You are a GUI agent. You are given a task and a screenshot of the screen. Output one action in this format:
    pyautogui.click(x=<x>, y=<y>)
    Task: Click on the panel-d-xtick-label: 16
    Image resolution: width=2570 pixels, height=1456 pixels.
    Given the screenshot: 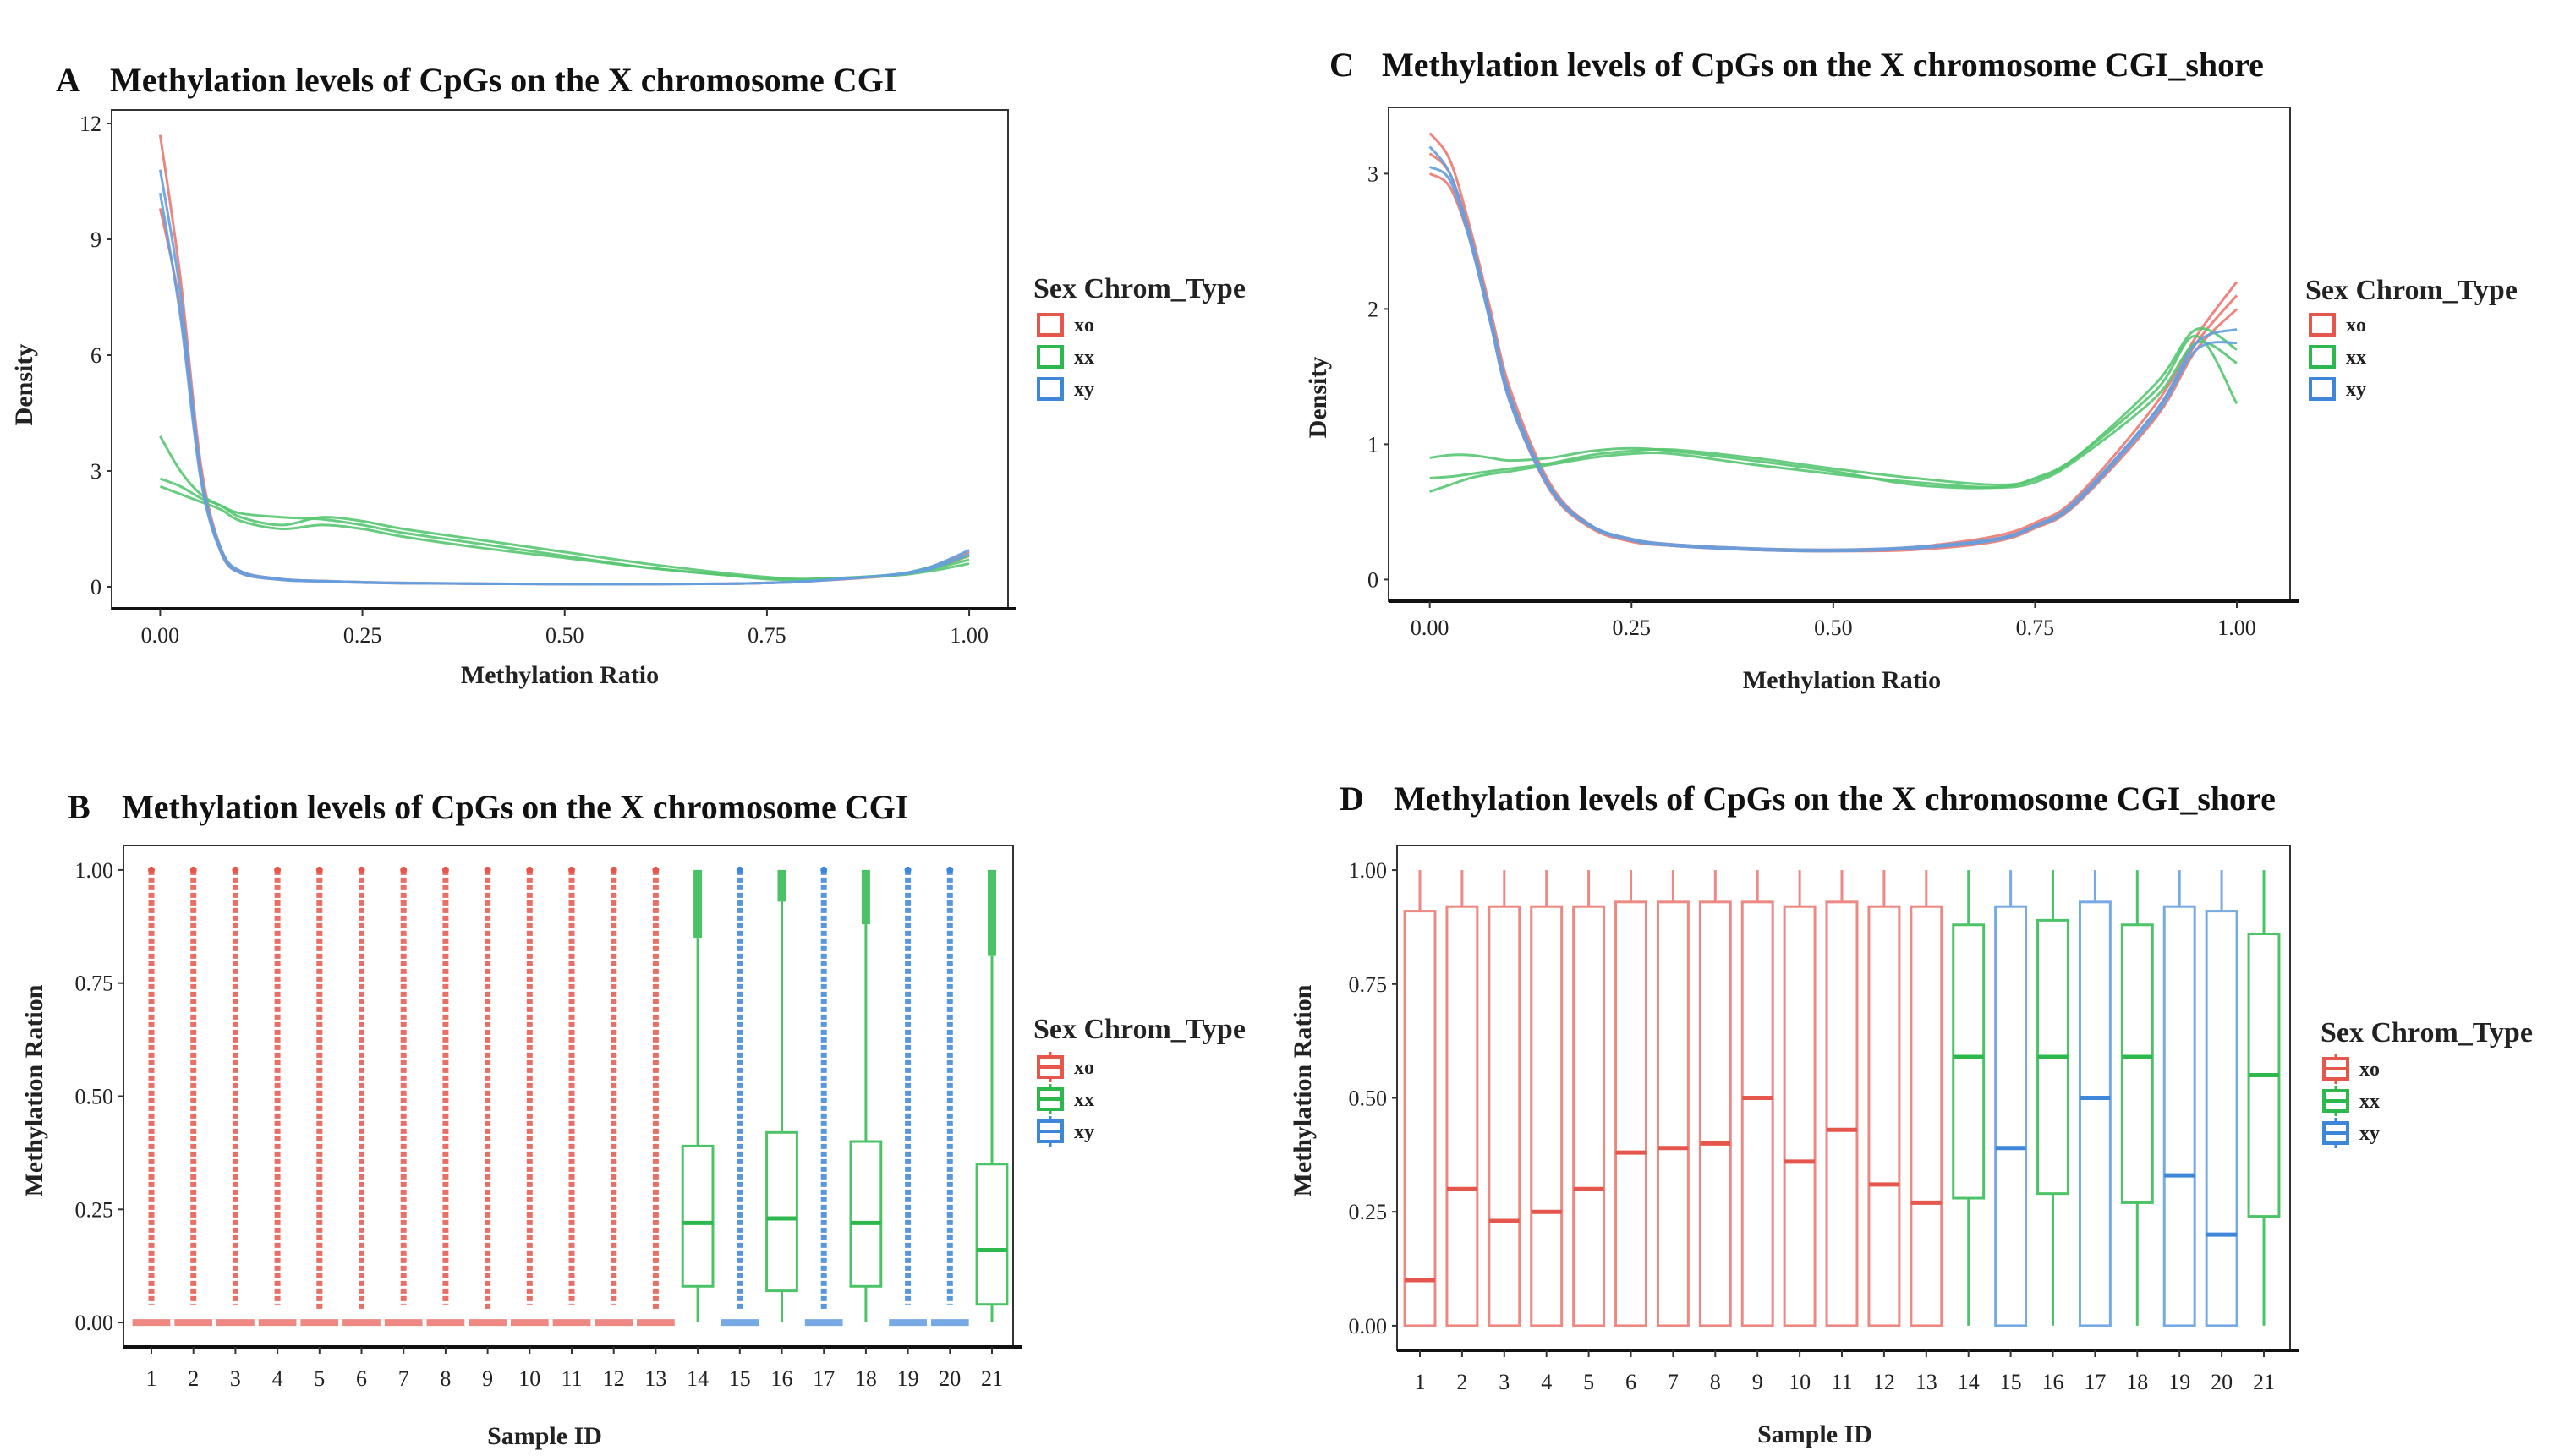 What is the action you would take?
    pyautogui.click(x=2053, y=1382)
    